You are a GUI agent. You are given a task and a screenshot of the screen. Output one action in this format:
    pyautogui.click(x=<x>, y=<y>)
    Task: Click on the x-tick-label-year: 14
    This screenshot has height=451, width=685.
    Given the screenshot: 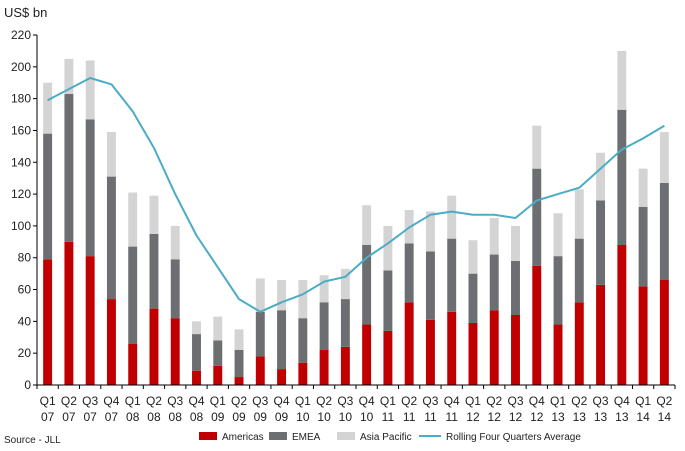 What is the action you would take?
    pyautogui.click(x=665, y=417)
    